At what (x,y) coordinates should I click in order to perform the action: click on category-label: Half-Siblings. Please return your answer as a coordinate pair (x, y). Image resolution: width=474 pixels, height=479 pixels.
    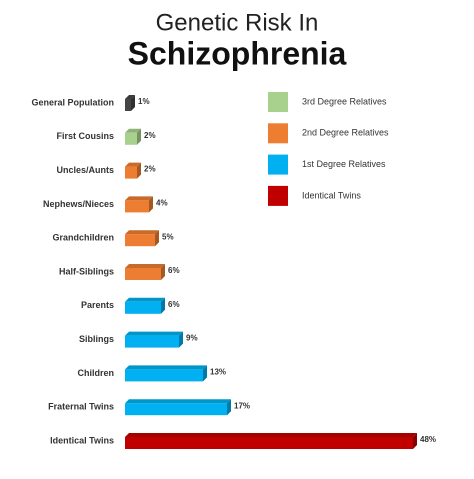
    Looking at the image, I should click on (86, 271).